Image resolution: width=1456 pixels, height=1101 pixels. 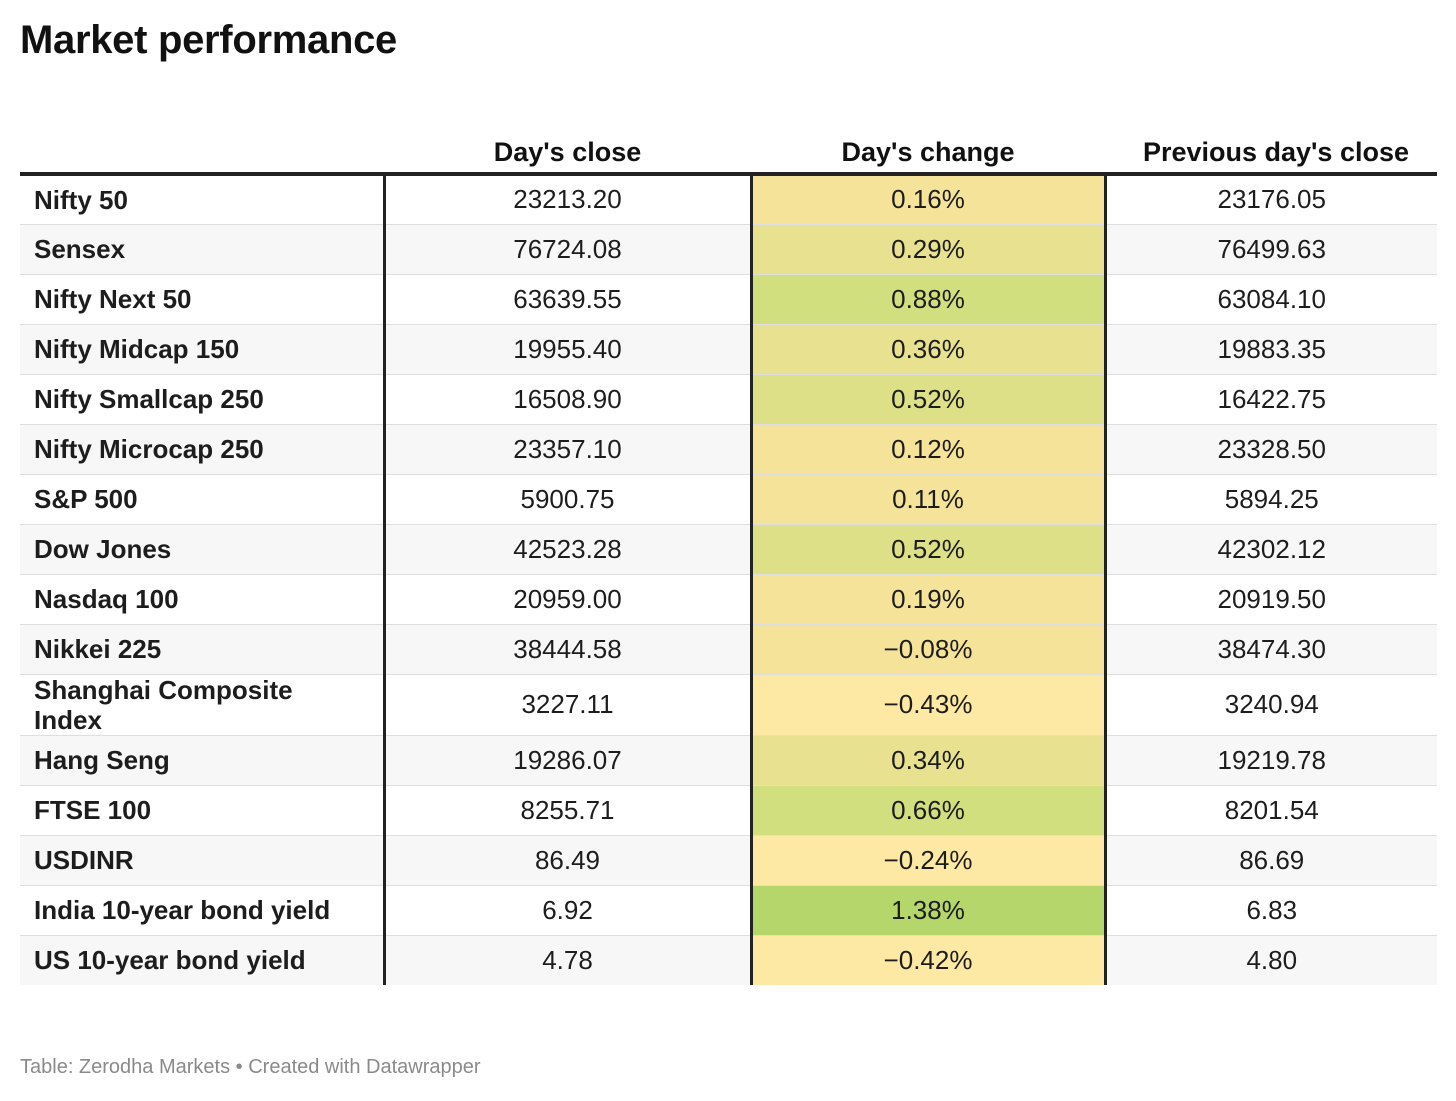 I want to click on header-previous-close: Previous day's close, so click(x=1271, y=140).